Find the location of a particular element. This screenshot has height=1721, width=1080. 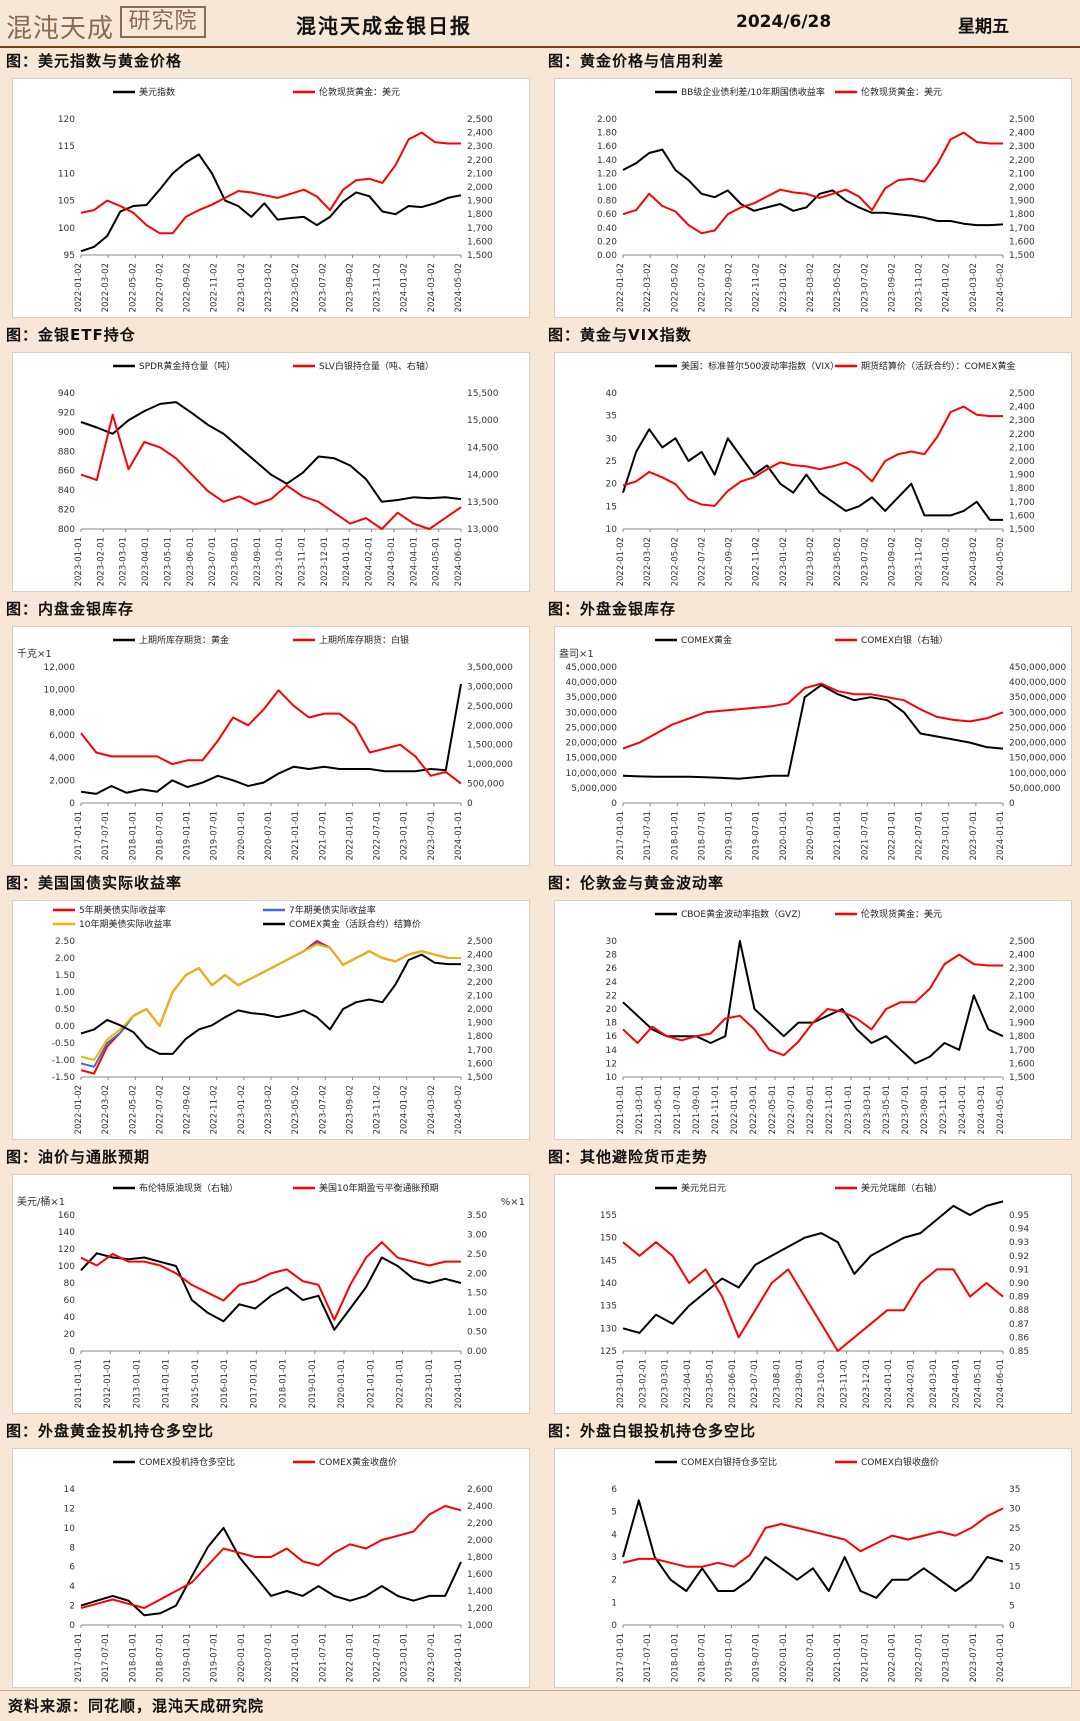

y-left-tick-label: 18 is located at coordinates (612, 1024).